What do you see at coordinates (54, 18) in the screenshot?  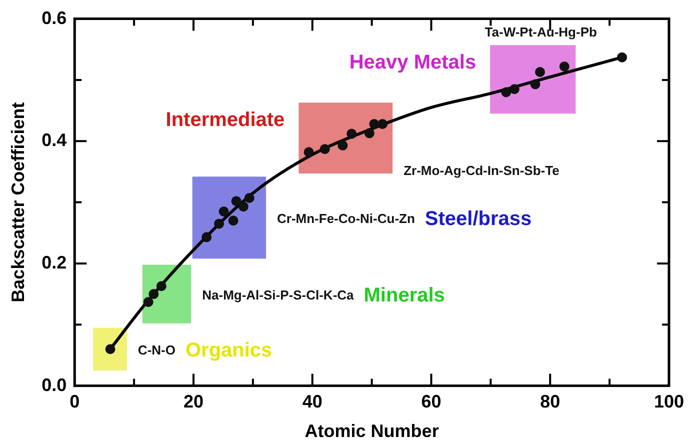 I see `y-tick-label: 0.6` at bounding box center [54, 18].